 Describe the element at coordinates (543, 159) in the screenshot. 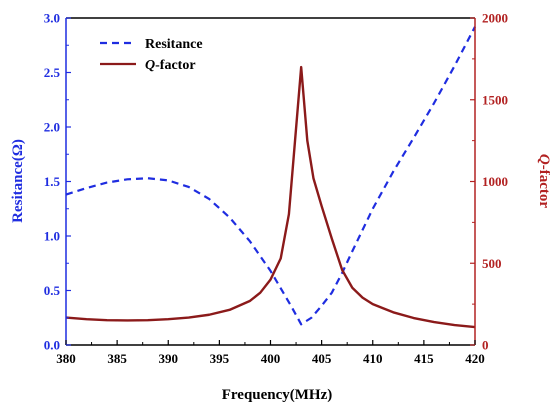

I see `right-axis-title-q: Q` at that location.